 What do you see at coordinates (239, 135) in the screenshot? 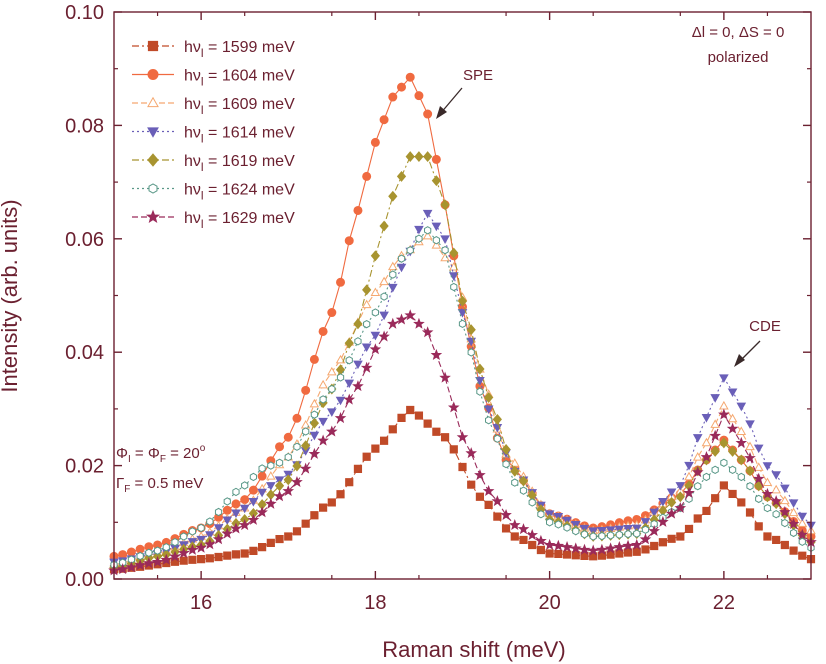
I see `legend-label: hνl = 1614 meV` at bounding box center [239, 135].